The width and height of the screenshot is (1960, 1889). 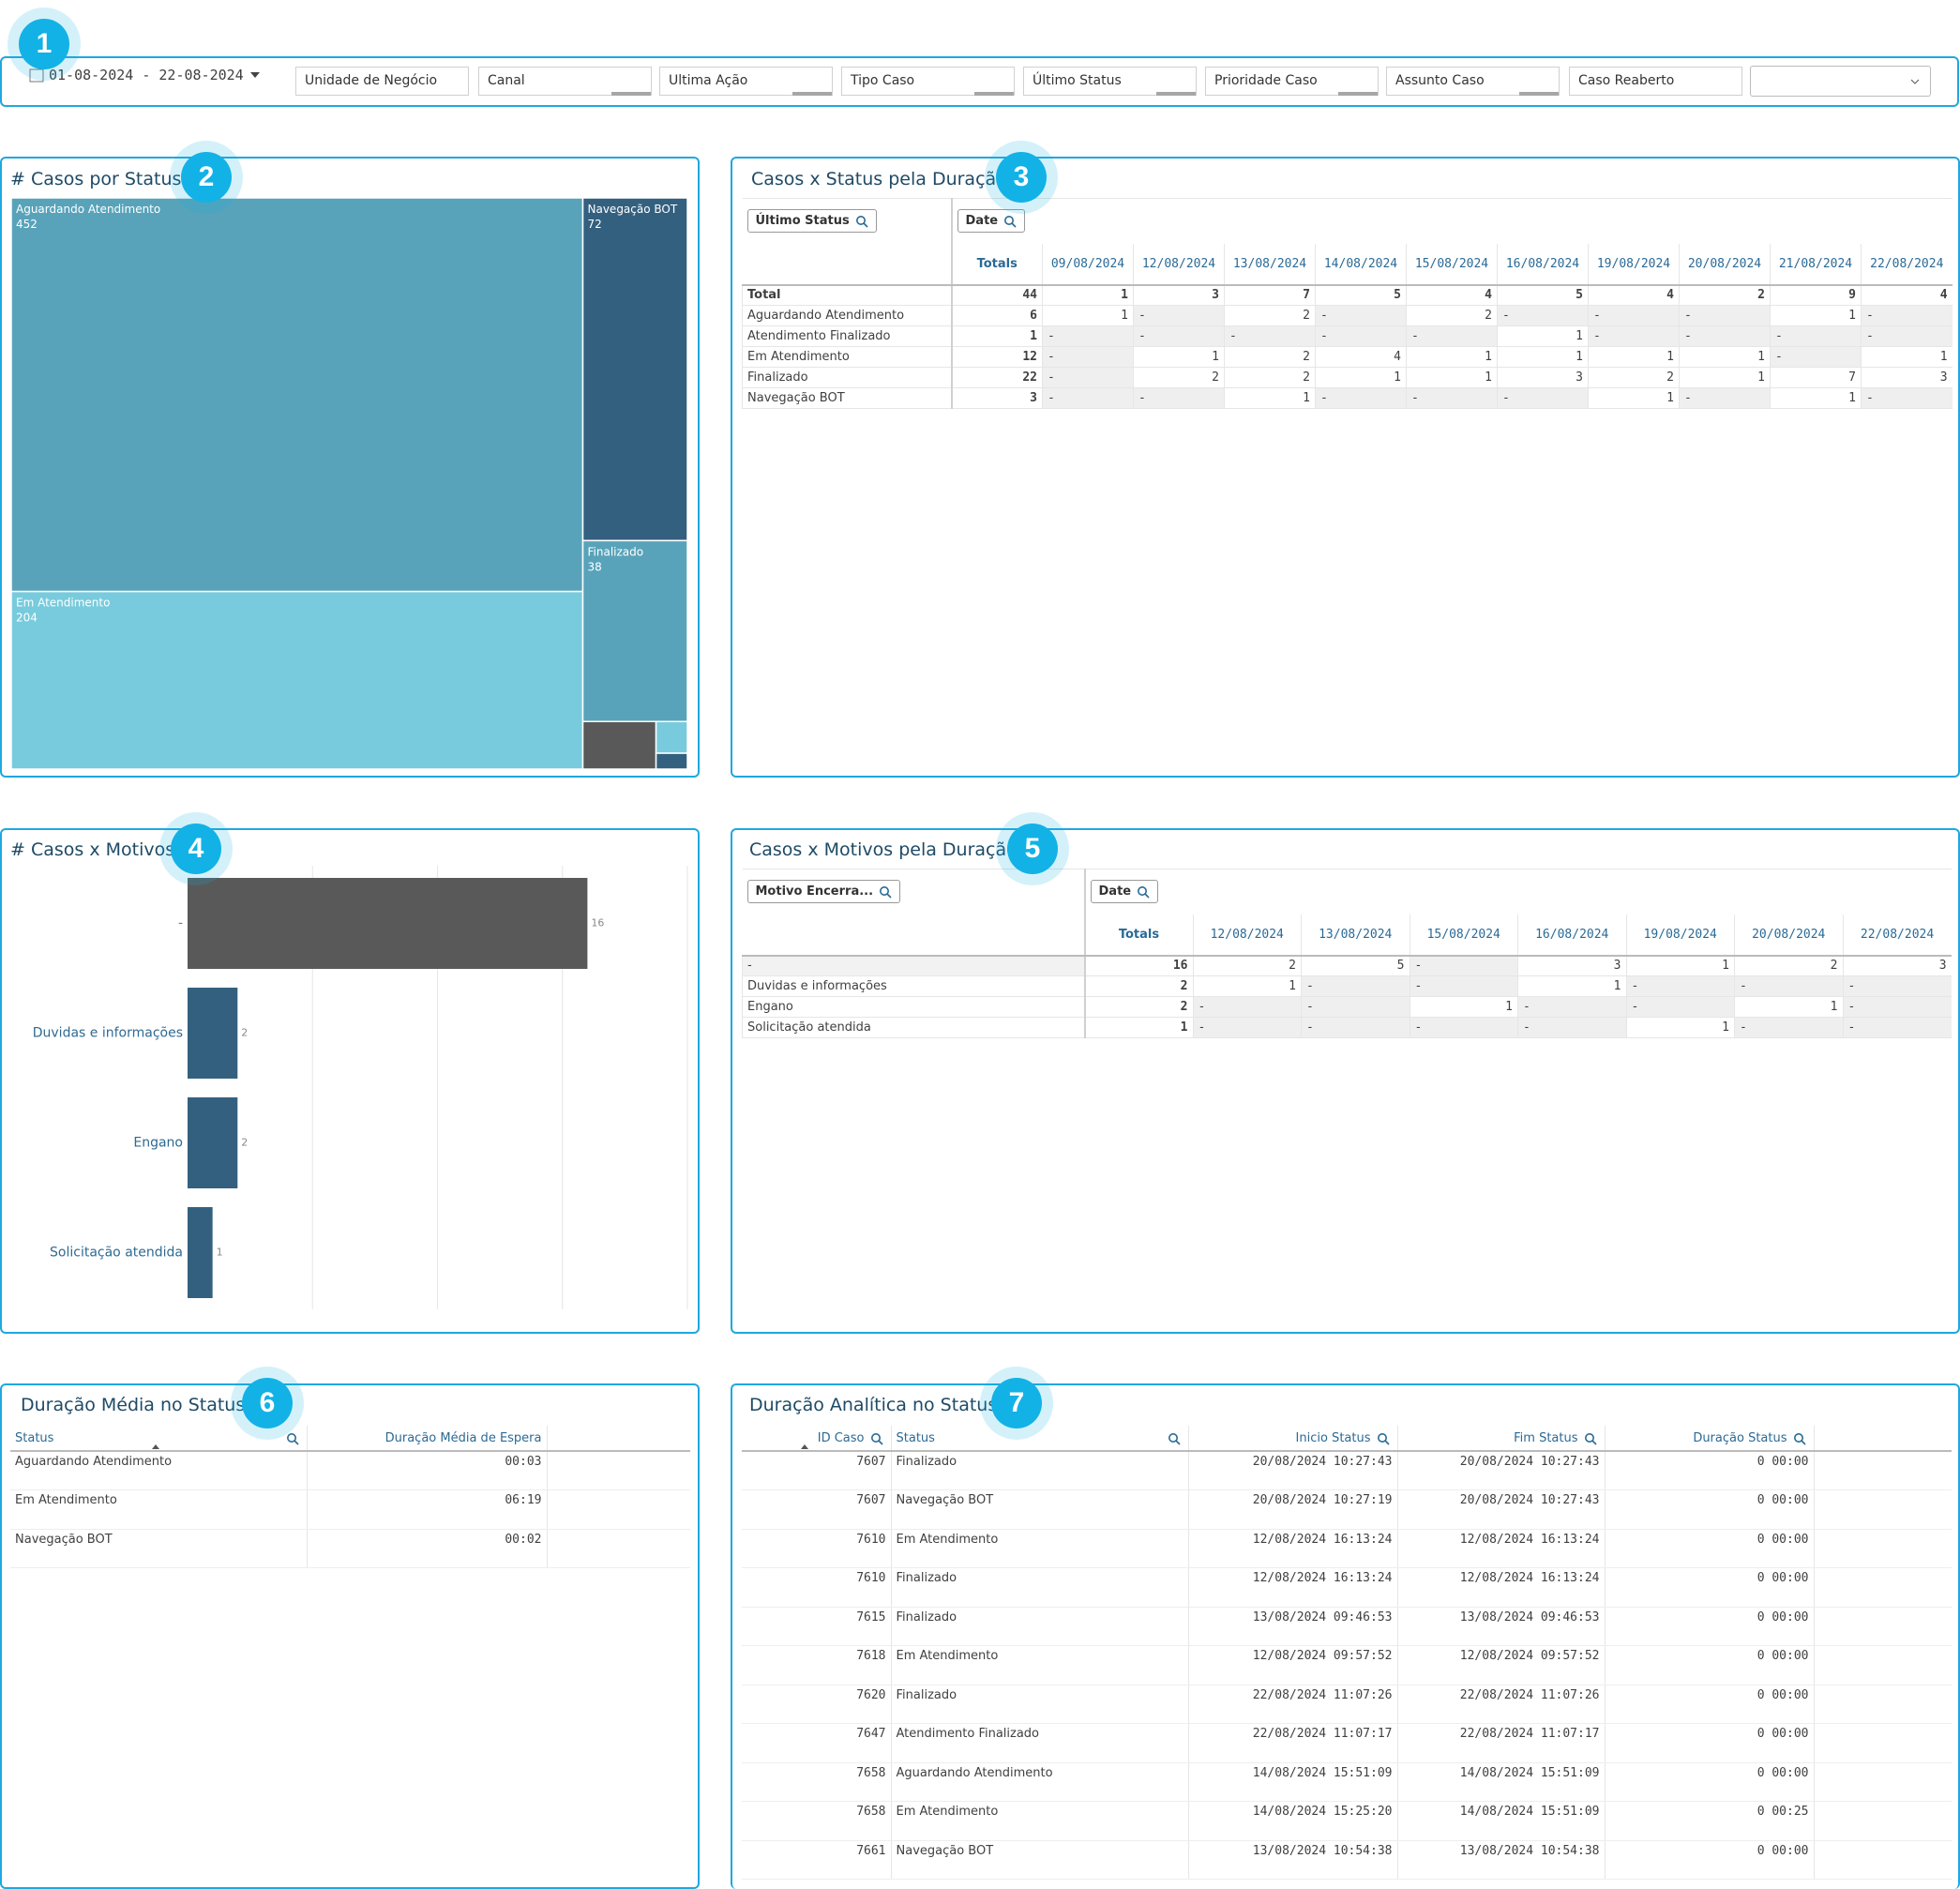 What do you see at coordinates (44, 44) in the screenshot?
I see `badge: 1` at bounding box center [44, 44].